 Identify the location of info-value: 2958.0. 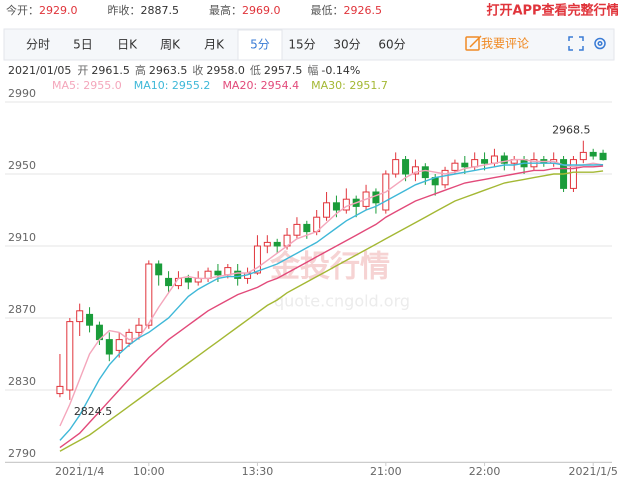
(225, 70).